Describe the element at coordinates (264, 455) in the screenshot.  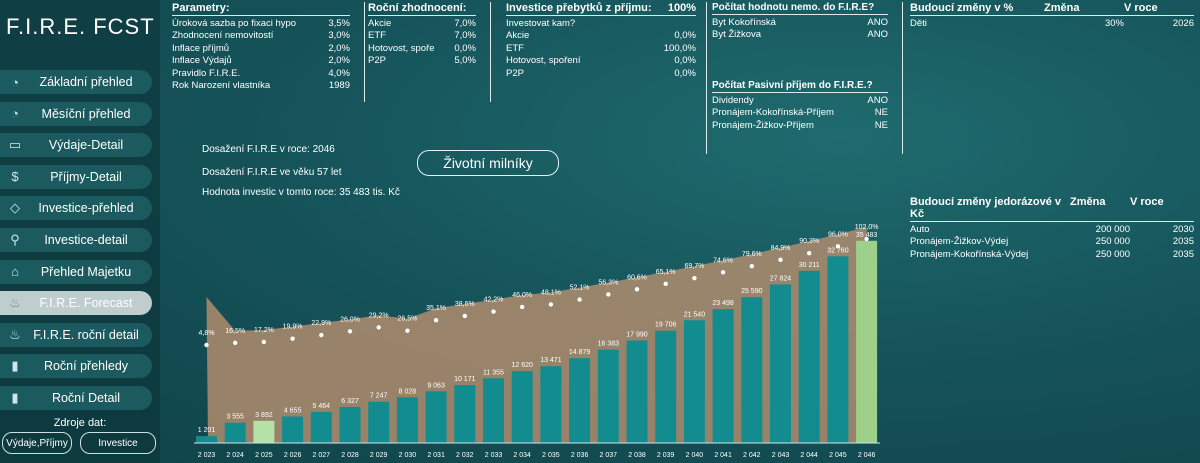
I see `year-label: 2 025` at that location.